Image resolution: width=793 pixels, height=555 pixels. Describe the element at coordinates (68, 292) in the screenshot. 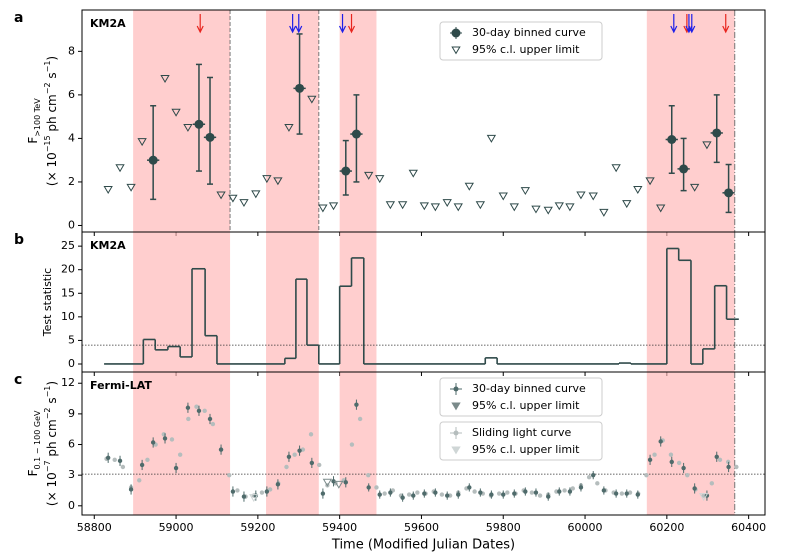

I see `y-tick-label: 15` at that location.